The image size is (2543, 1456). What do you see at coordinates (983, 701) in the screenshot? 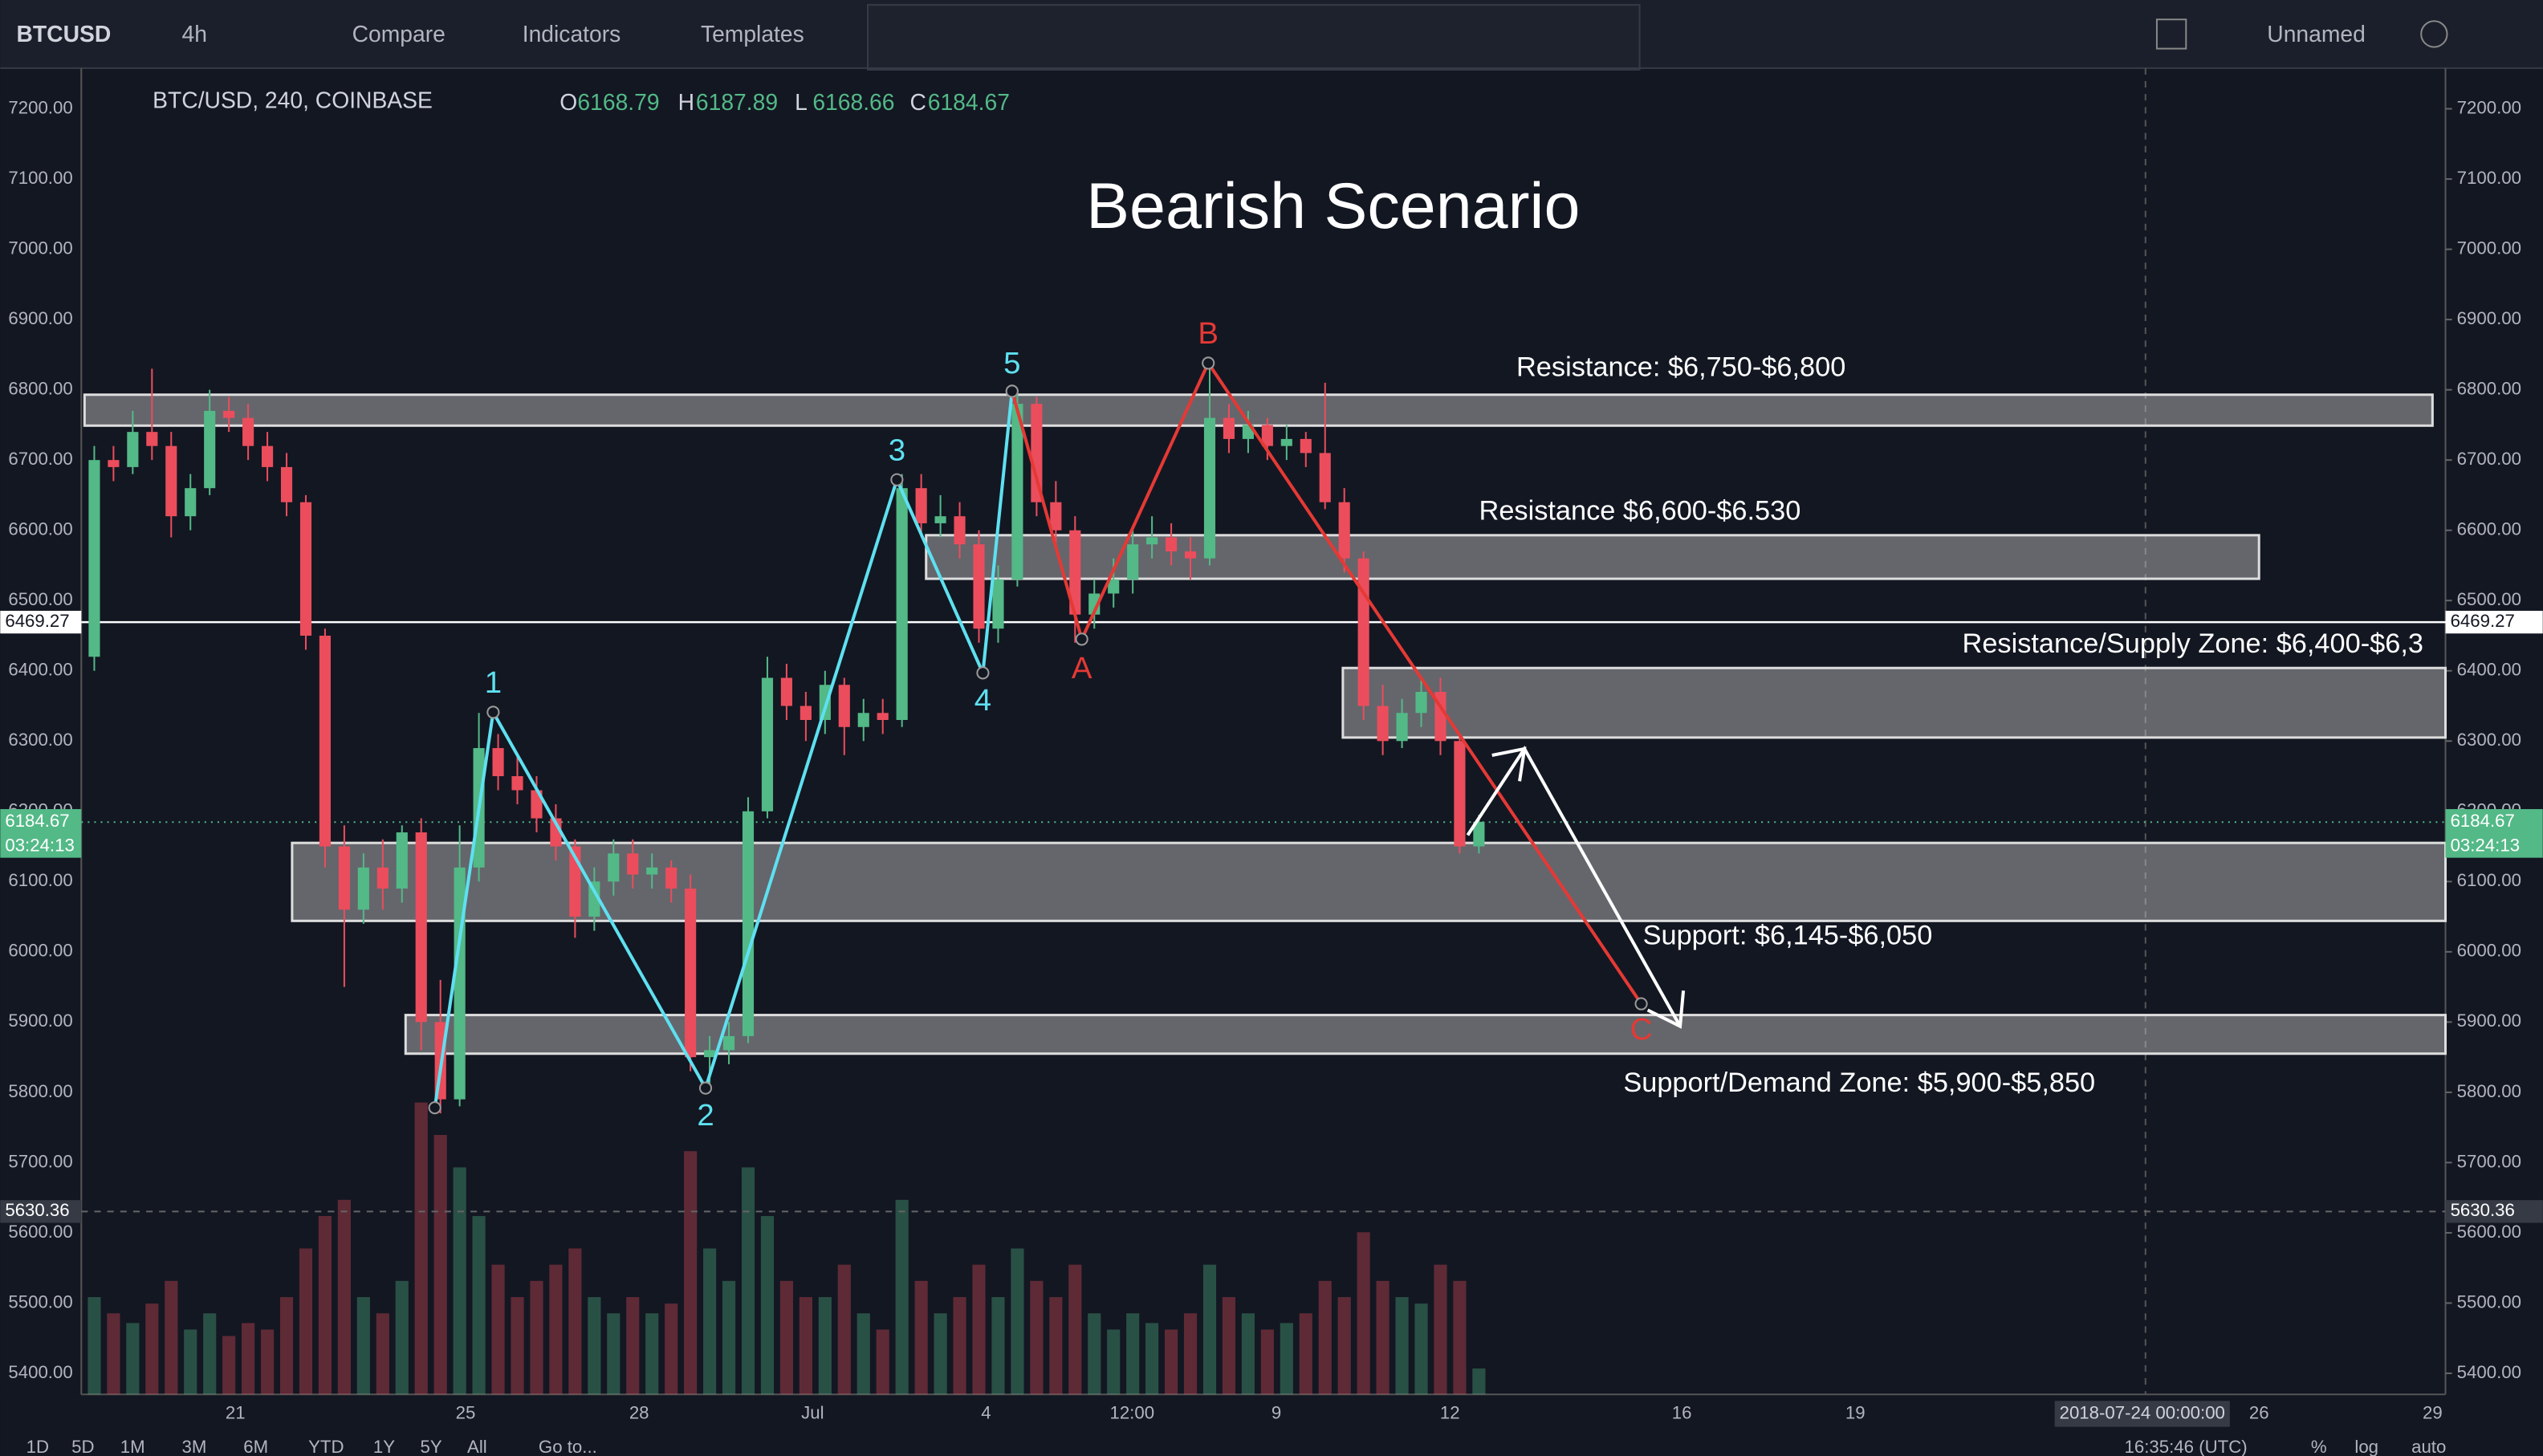
I see `wave-label: 4` at bounding box center [983, 701].